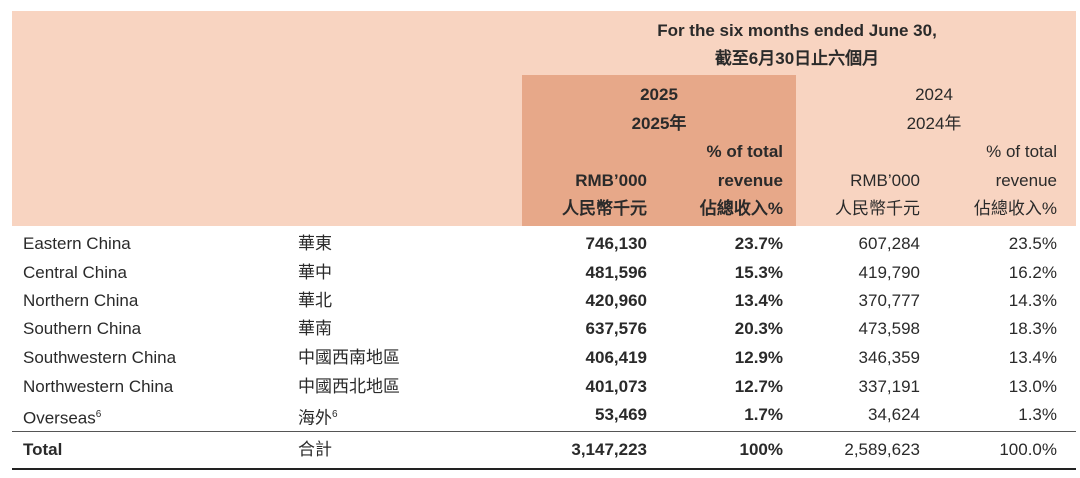  I want to click on region-zh: 華中, so click(315, 272).